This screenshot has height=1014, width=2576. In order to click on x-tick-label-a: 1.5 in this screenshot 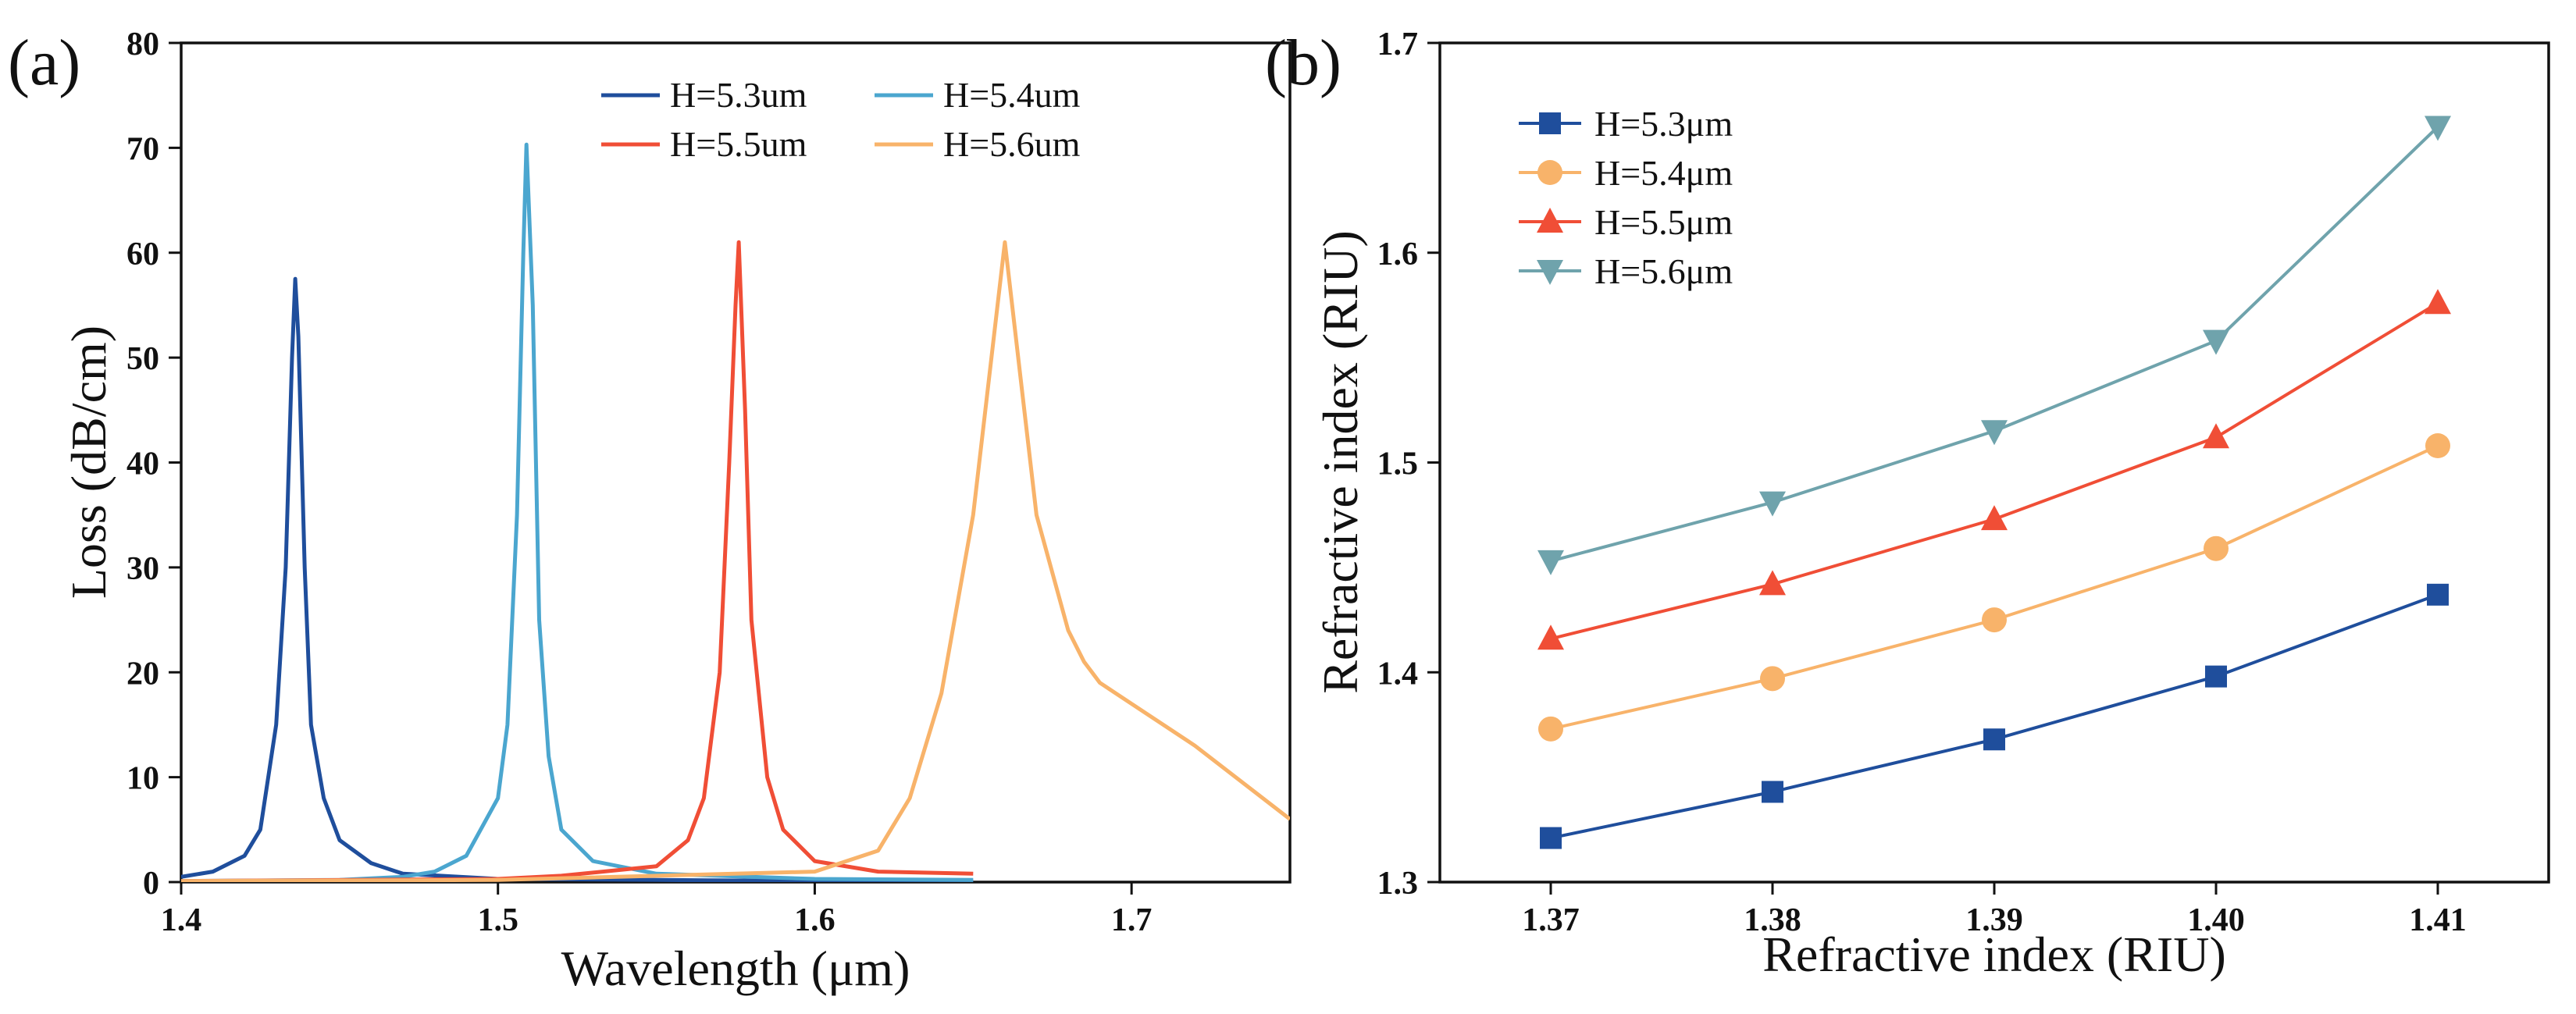, I will do `click(498, 920)`.